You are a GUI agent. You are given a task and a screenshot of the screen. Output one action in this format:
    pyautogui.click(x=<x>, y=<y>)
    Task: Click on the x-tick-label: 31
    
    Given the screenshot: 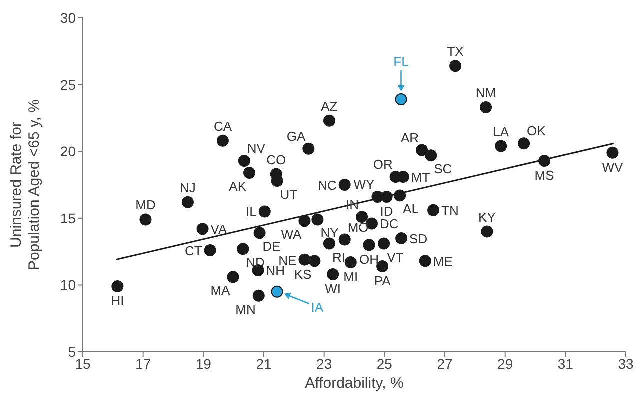 What is the action you would take?
    pyautogui.click(x=566, y=364)
    